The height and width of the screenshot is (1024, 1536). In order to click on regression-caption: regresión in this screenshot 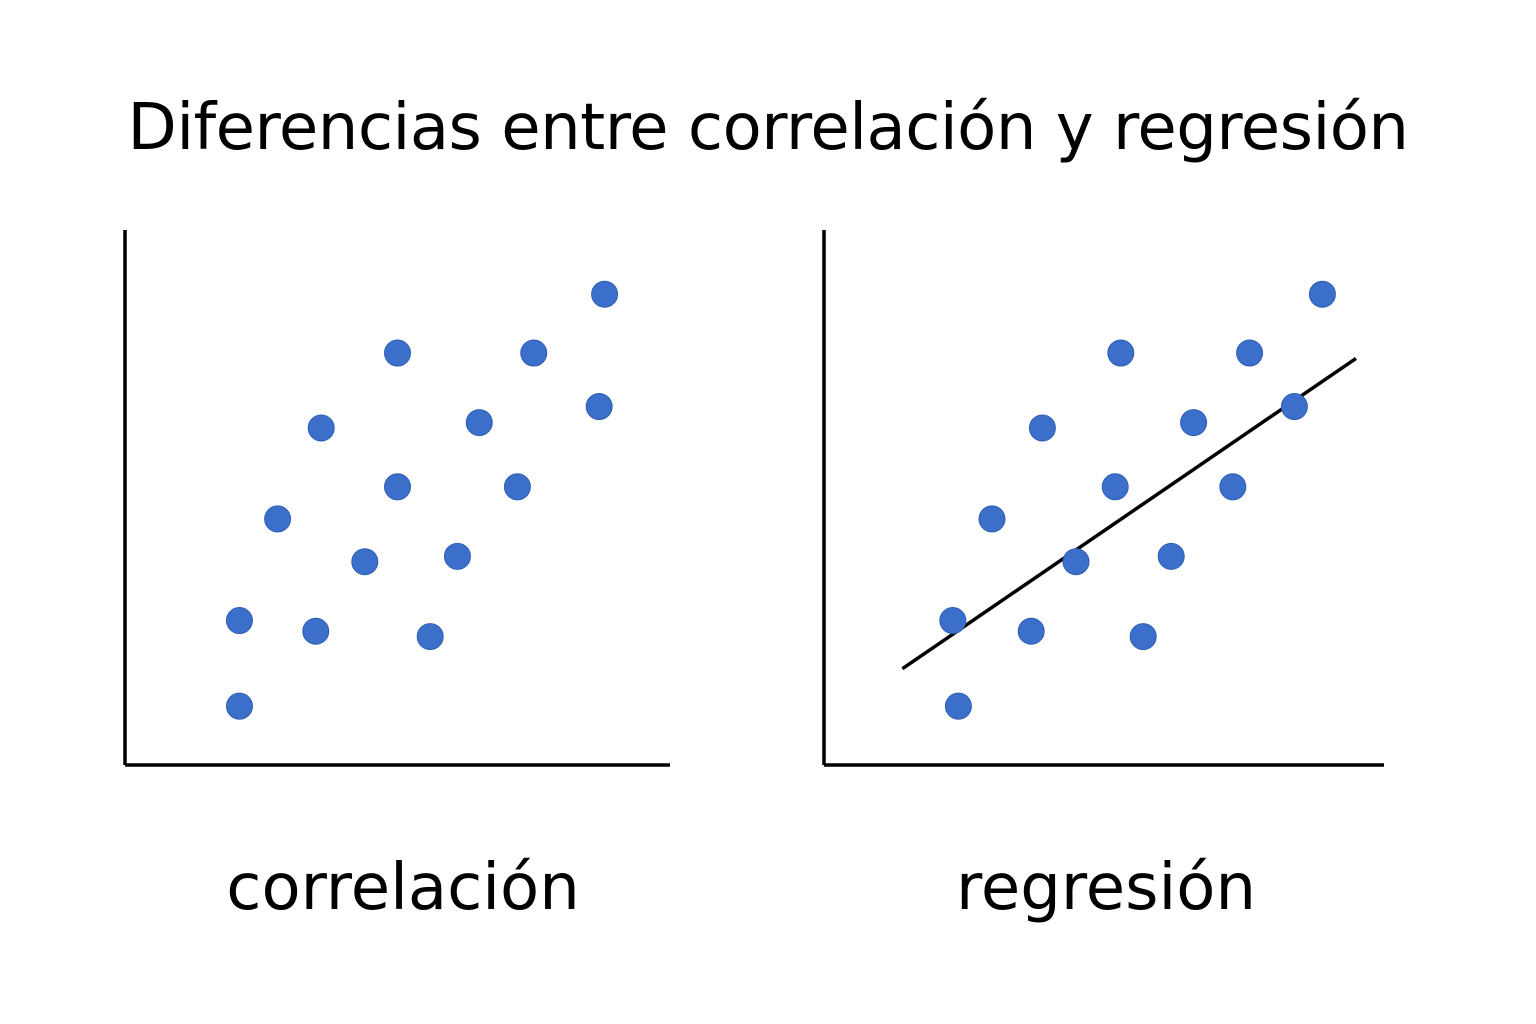, I will do `click(1106, 888)`.